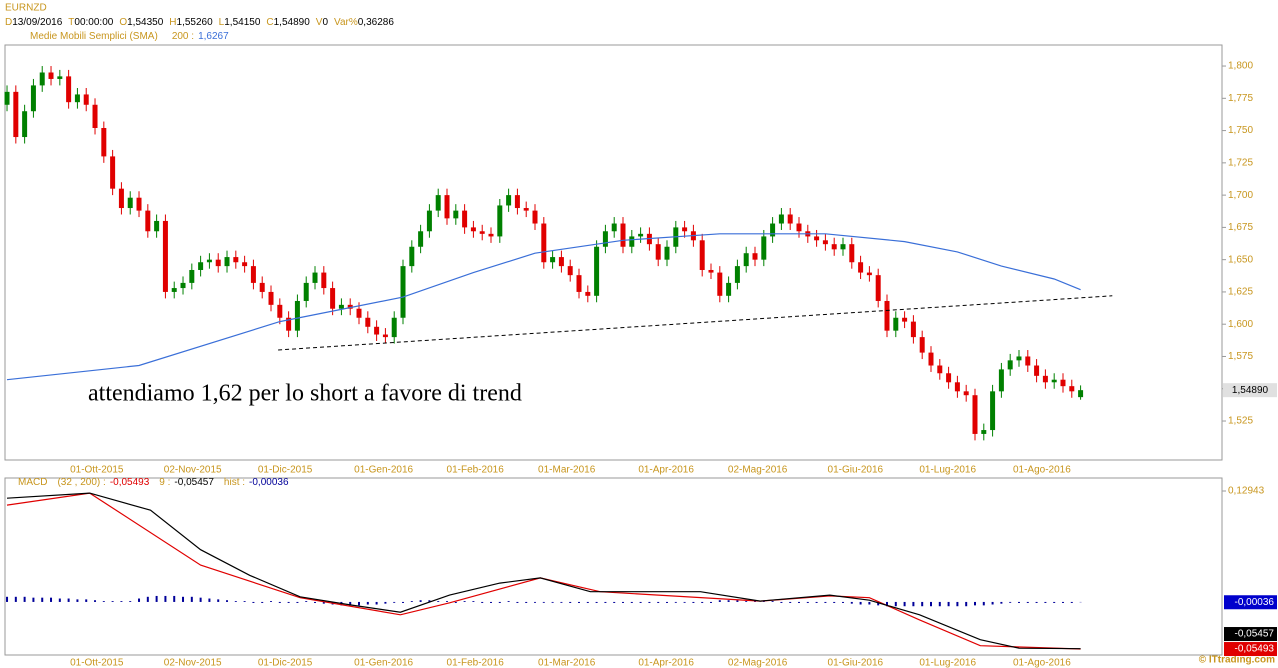 The image size is (1278, 668). Describe the element at coordinates (346, 22) in the screenshot. I see `field-label: Var%` at that location.